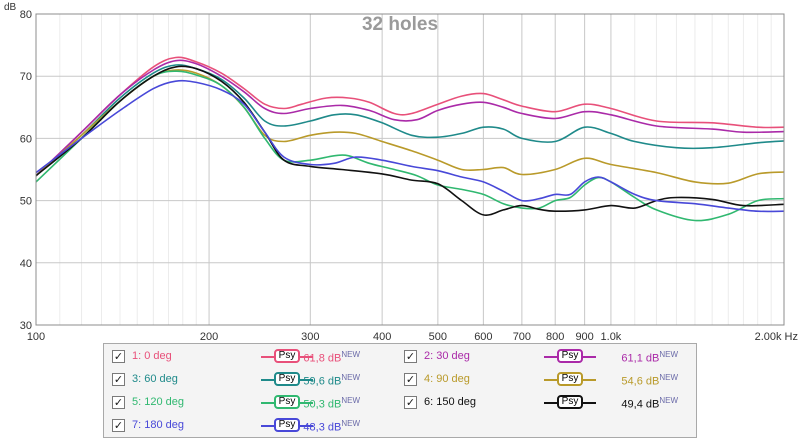 The width and height of the screenshot is (800, 440). I want to click on x-tick-label: 100, so click(36, 335).